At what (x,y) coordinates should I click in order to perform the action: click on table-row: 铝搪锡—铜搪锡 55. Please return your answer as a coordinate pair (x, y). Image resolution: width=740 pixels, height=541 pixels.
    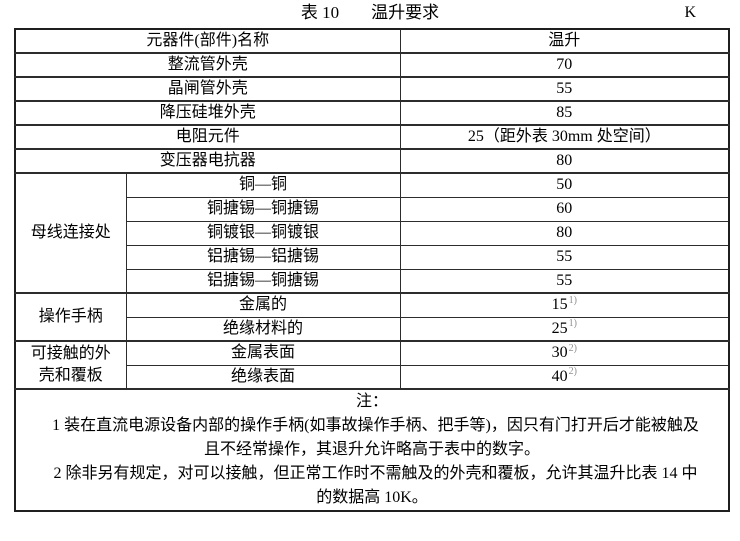
    Looking at the image, I should click on (372, 281).